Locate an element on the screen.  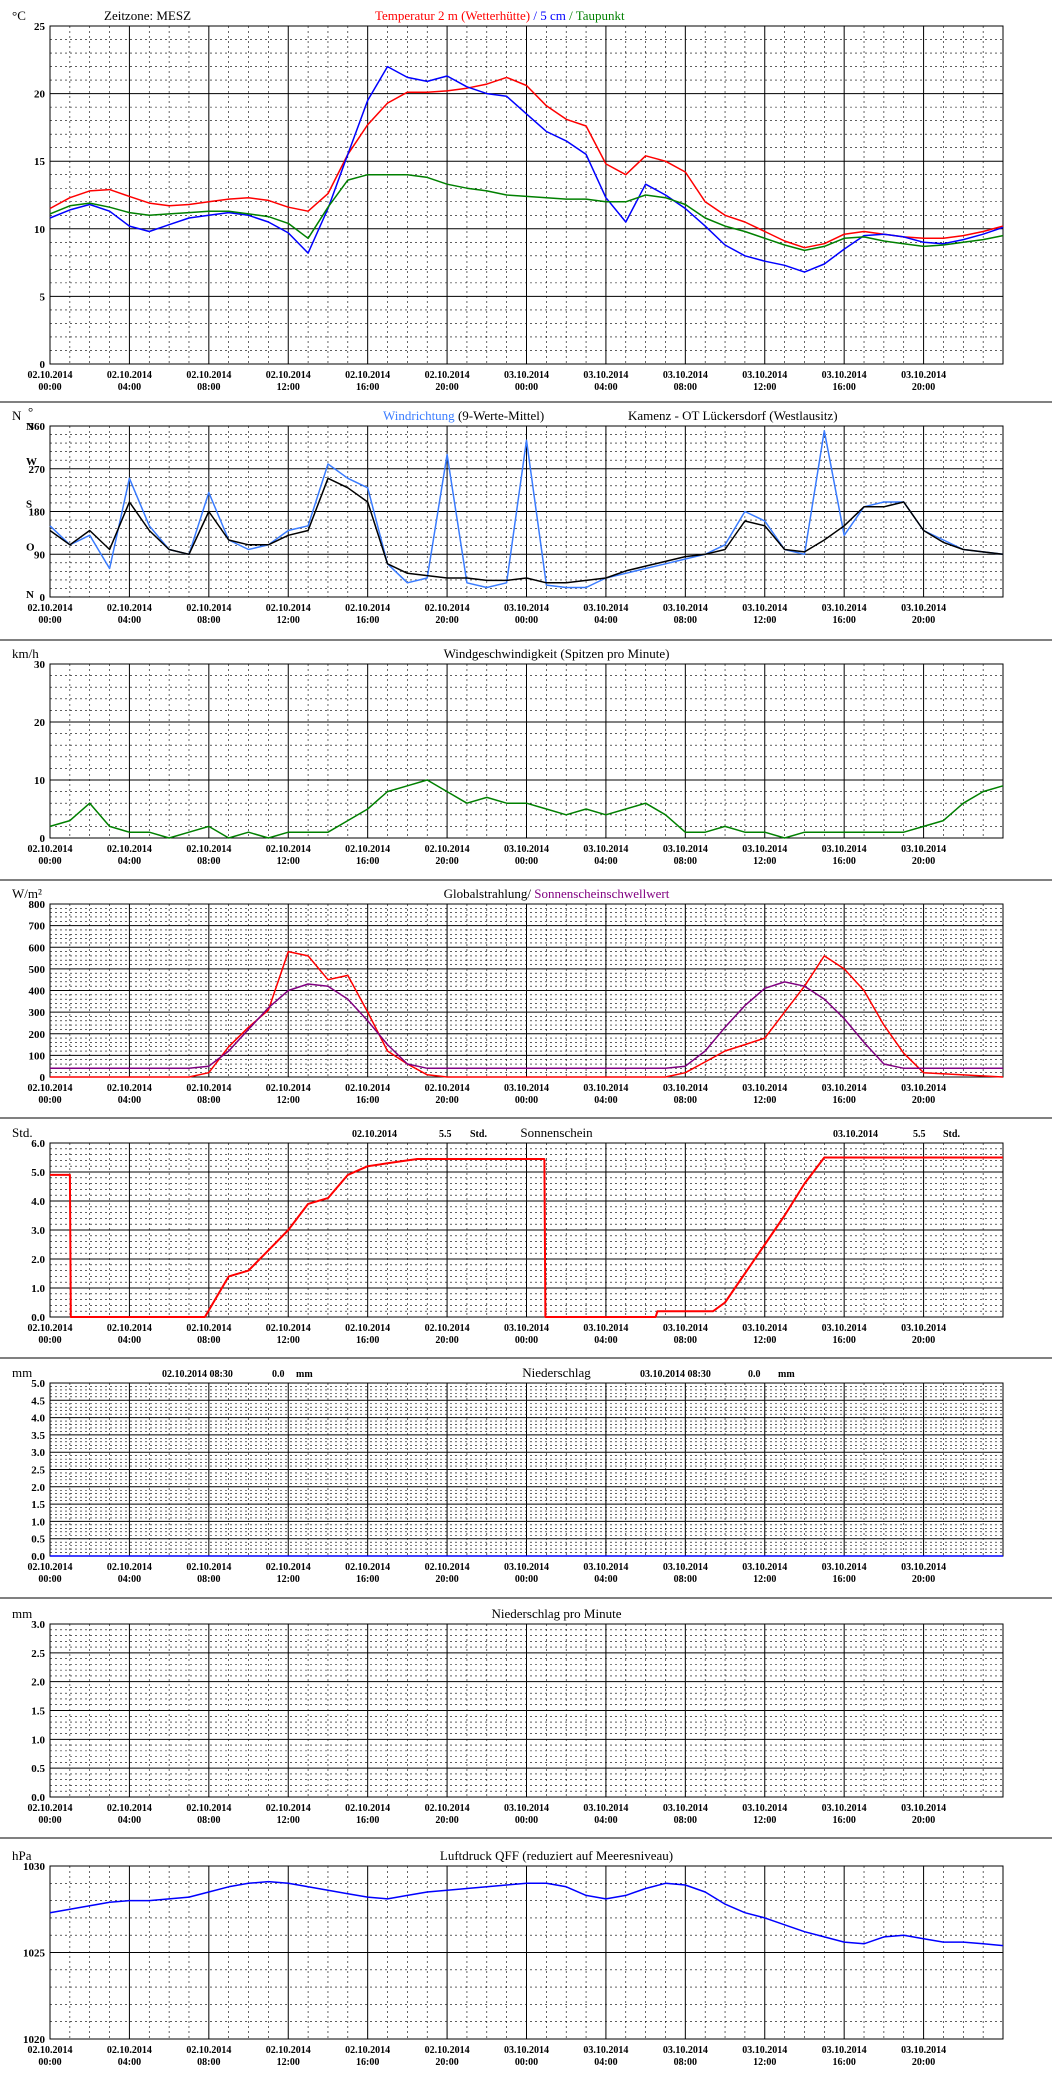
y-tick-label: 100 is located at coordinates (37, 1056).